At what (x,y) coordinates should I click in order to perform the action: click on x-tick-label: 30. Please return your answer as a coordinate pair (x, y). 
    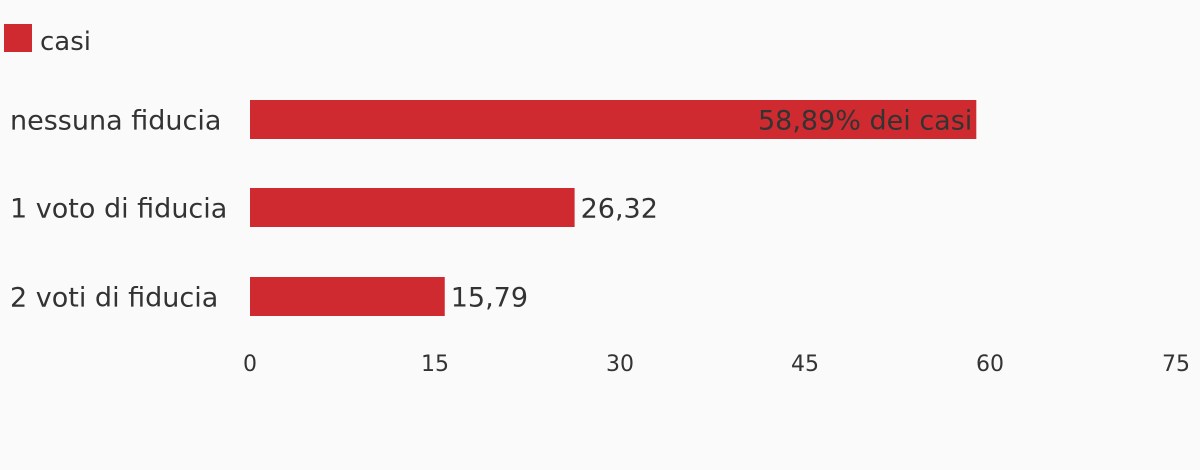
    Looking at the image, I should click on (620, 364).